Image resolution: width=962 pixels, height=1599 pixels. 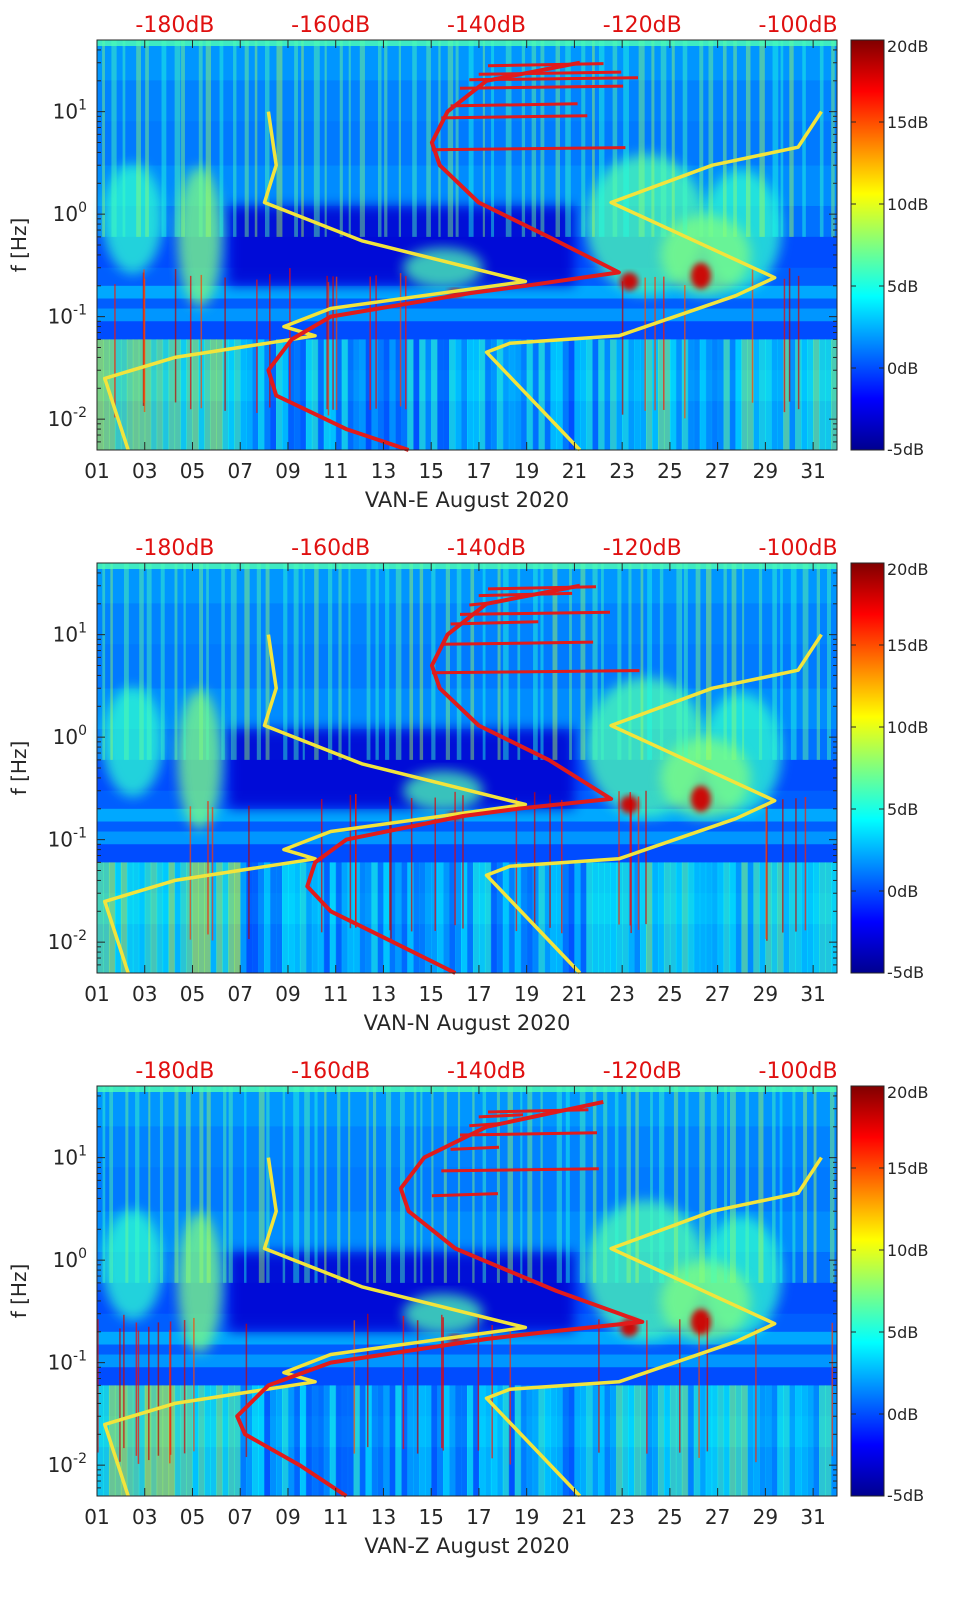 What do you see at coordinates (908, 122) in the screenshot?
I see `colorbar-tick-label: 15dB` at bounding box center [908, 122].